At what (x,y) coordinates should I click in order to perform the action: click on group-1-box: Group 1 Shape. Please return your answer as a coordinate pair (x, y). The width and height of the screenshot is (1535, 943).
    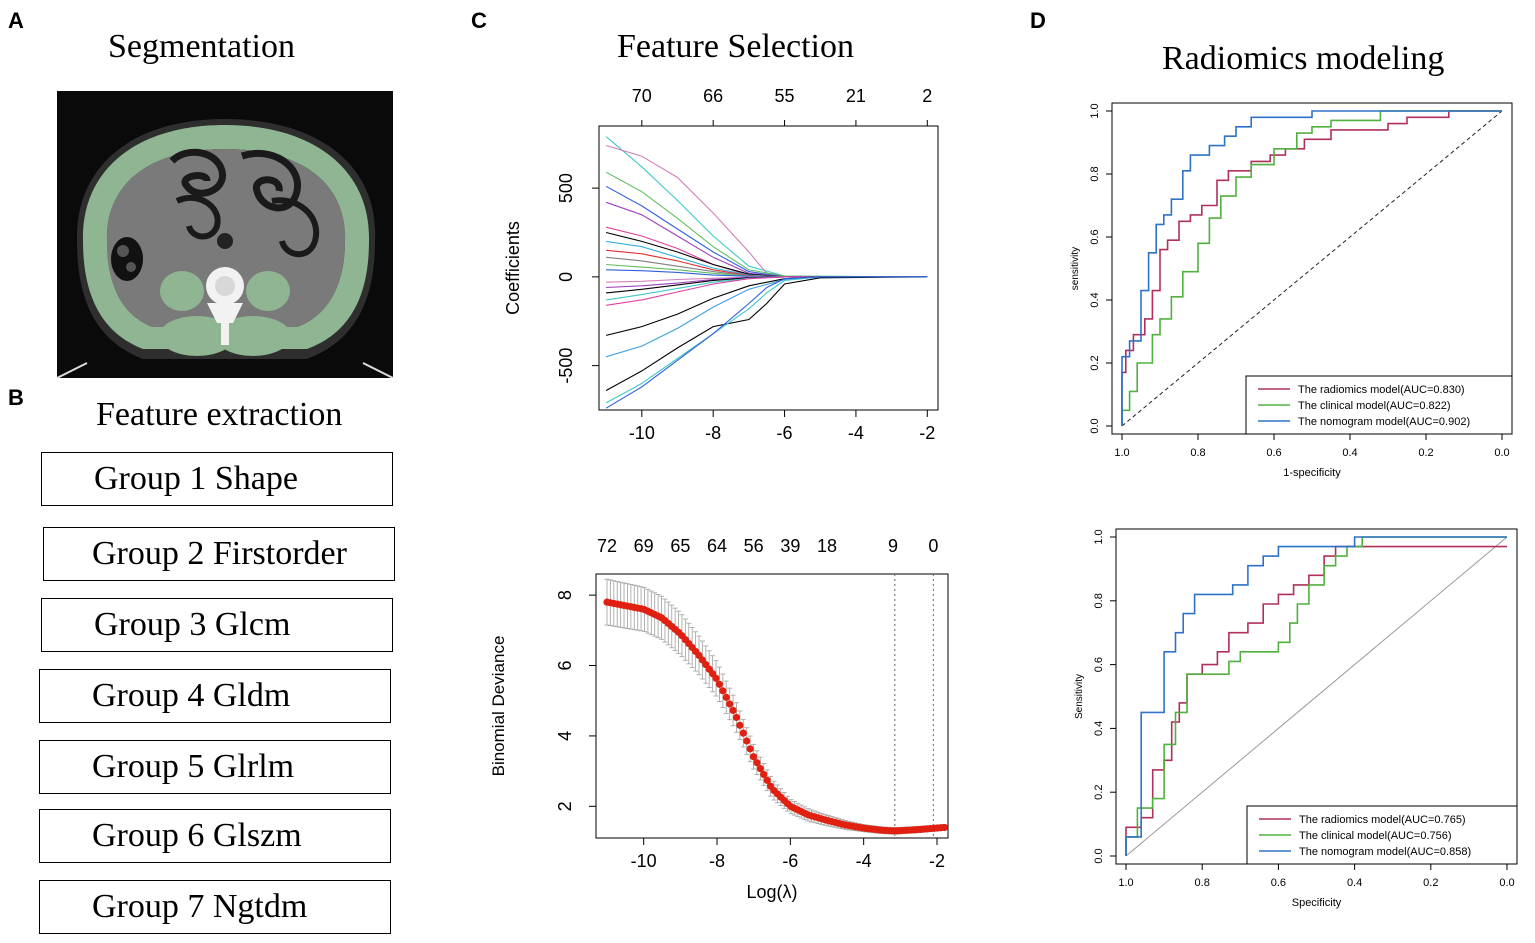
    Looking at the image, I should click on (217, 479).